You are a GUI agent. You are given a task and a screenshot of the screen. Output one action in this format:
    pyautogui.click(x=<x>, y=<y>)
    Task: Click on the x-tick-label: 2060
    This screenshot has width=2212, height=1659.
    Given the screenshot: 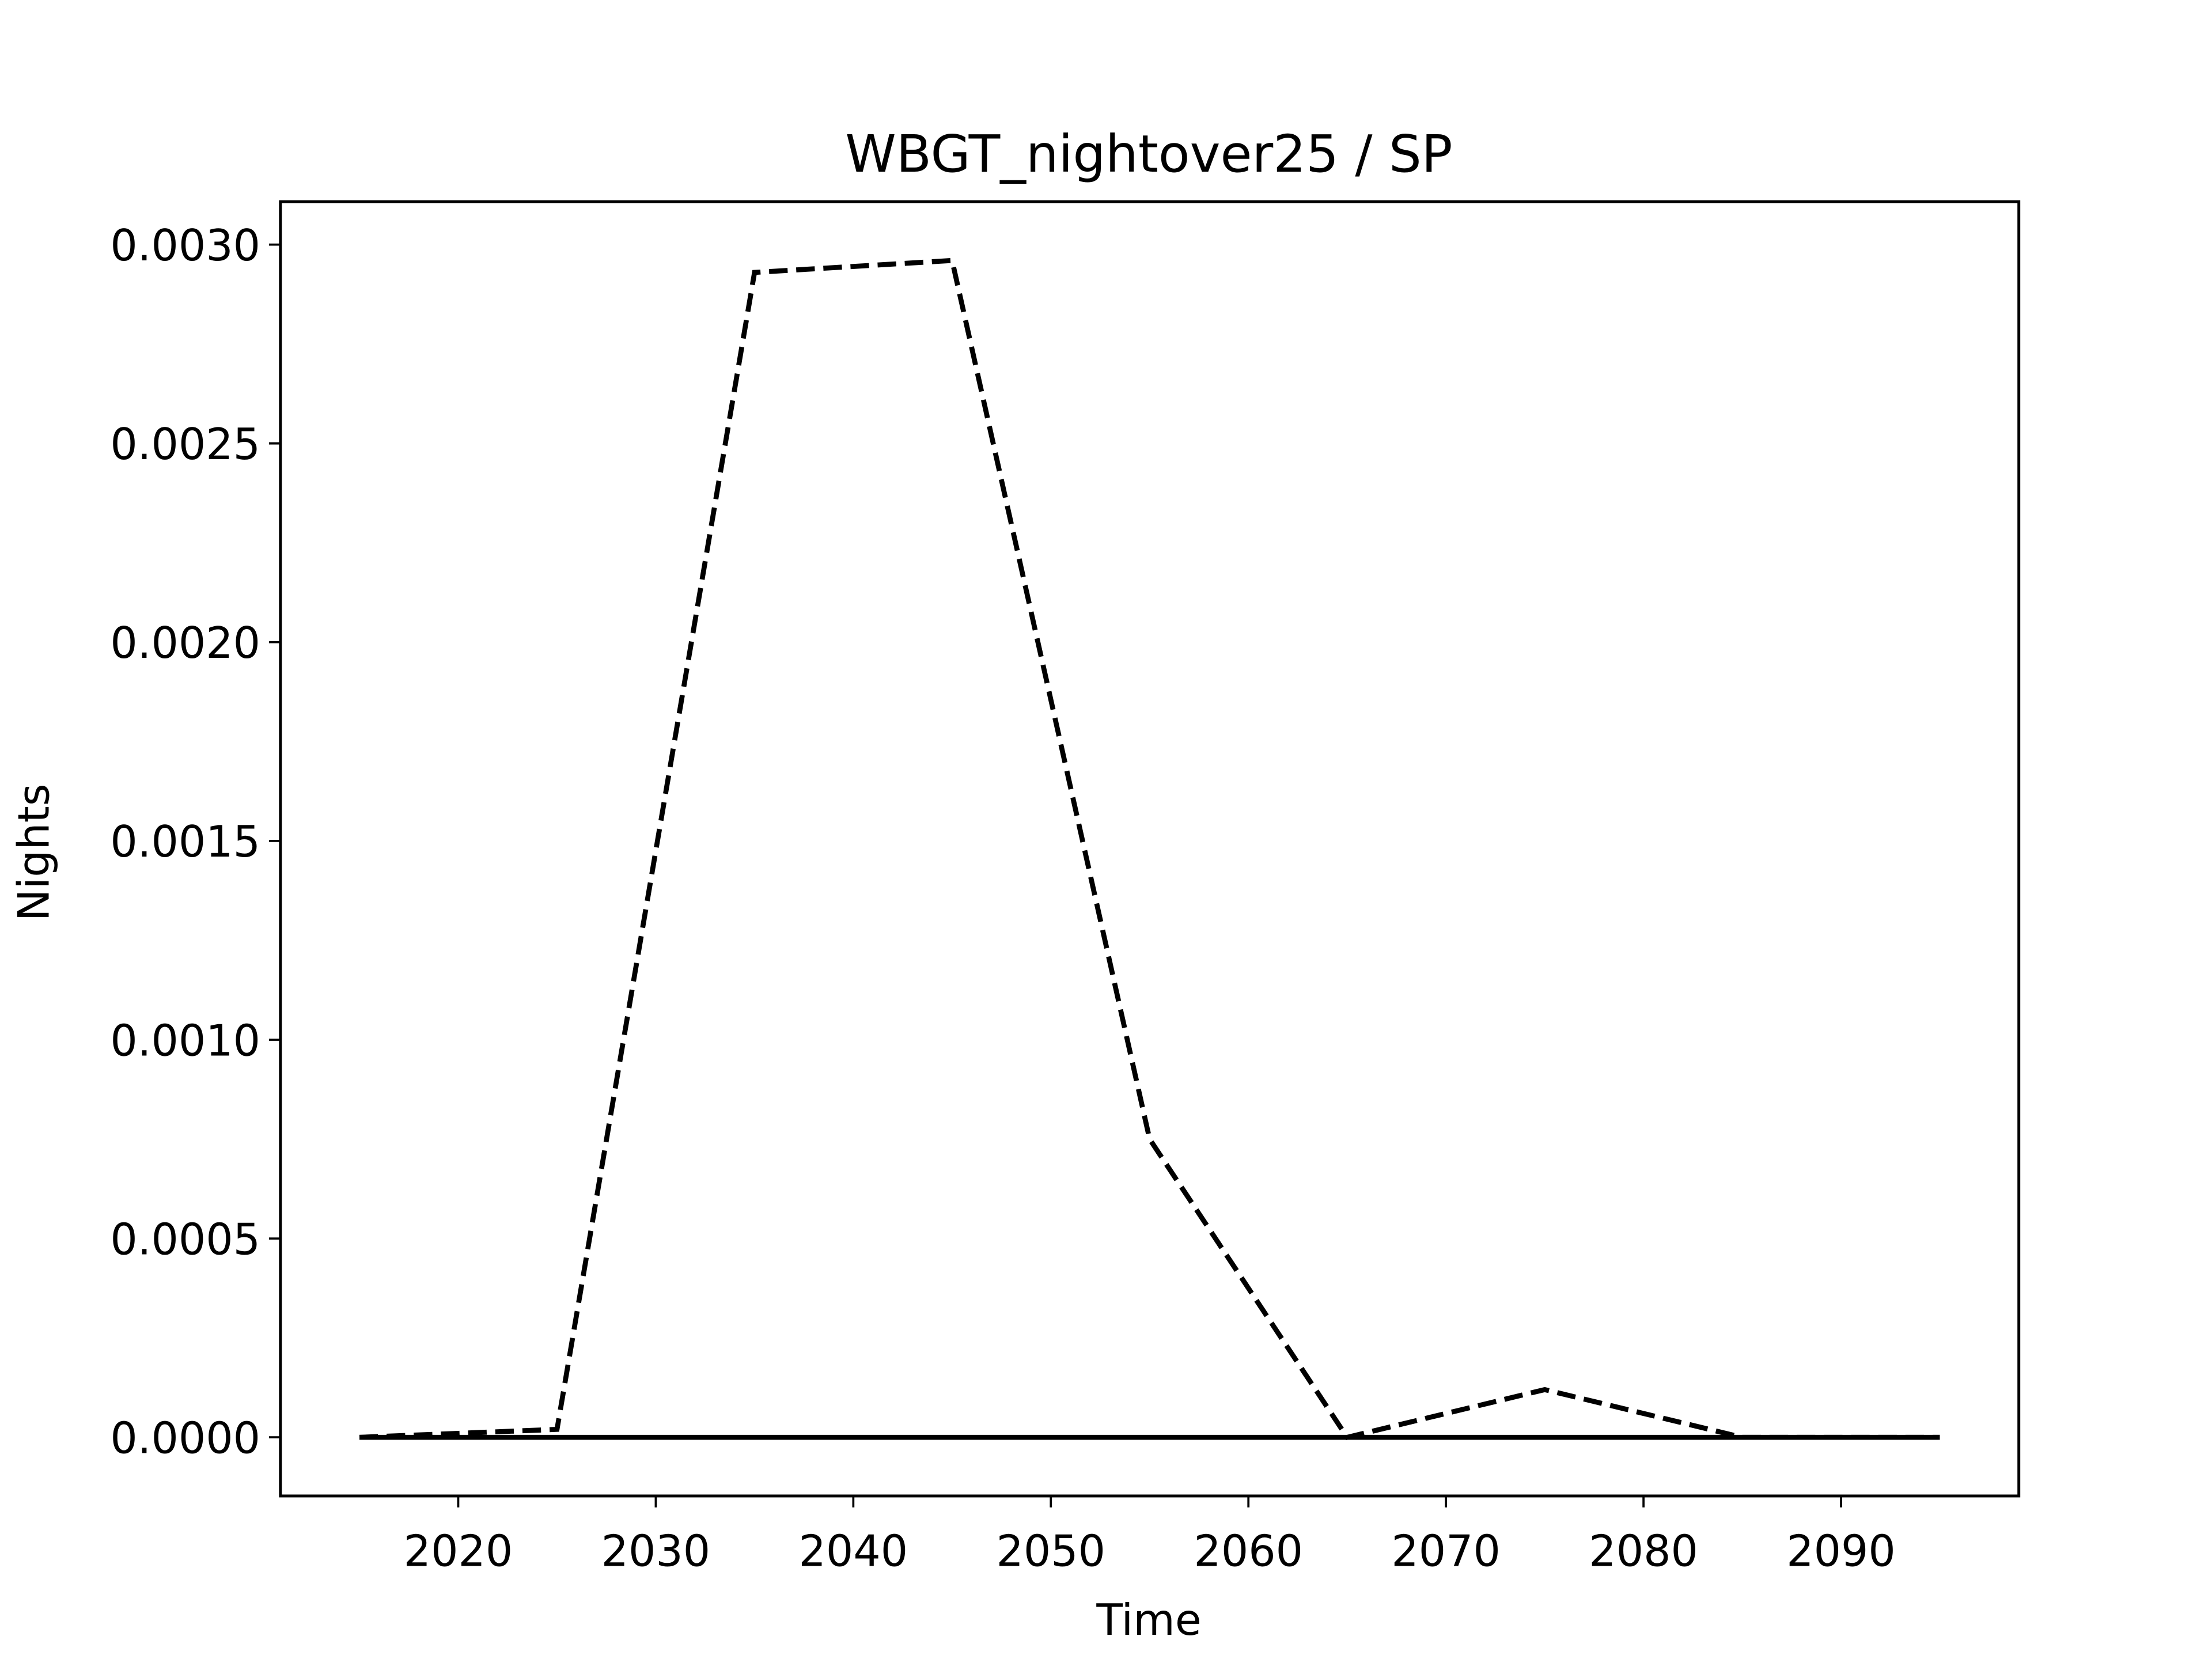 What is the action you would take?
    pyautogui.click(x=1248, y=1552)
    